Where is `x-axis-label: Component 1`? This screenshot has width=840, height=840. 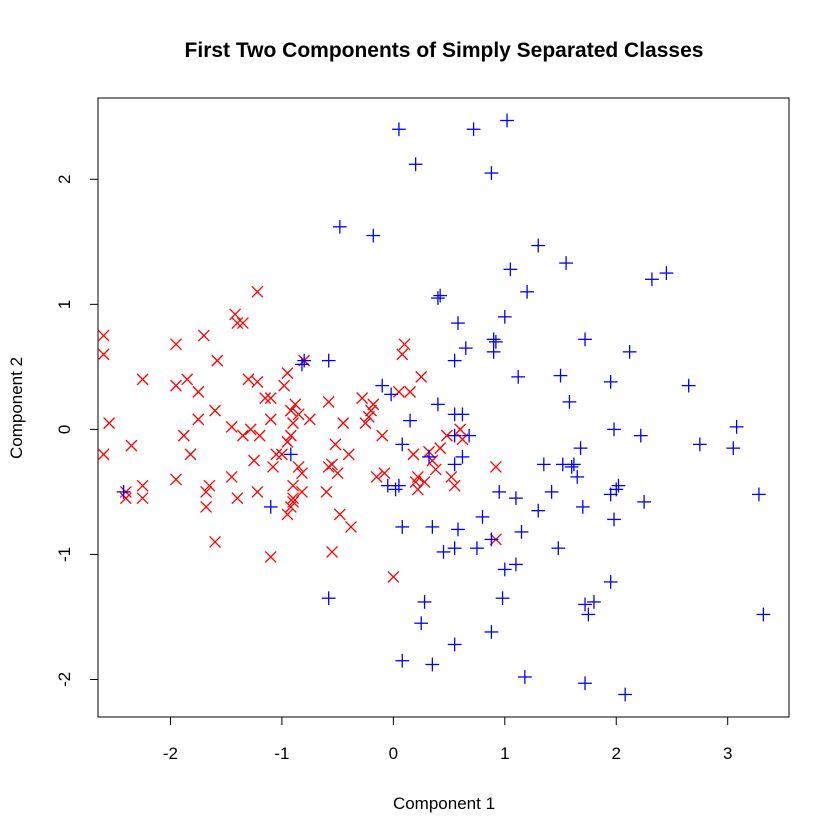 x-axis-label: Component 1 is located at coordinates (444, 803).